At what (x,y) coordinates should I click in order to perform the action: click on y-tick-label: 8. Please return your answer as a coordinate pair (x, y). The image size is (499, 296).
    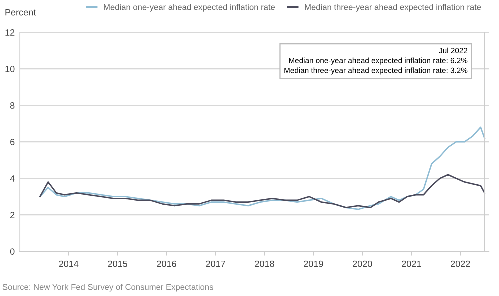
    Looking at the image, I should click on (12, 105).